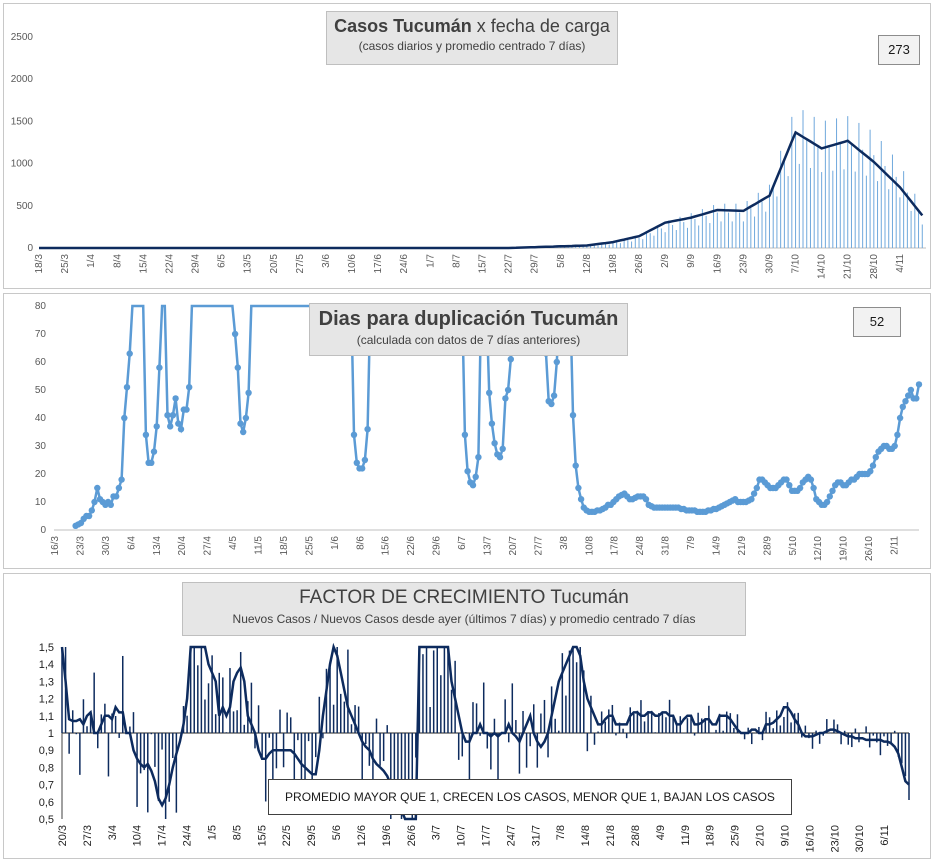 The image size is (932, 861). Describe the element at coordinates (163, 835) in the screenshot. I see `x-tick-label: 17/4` at that location.